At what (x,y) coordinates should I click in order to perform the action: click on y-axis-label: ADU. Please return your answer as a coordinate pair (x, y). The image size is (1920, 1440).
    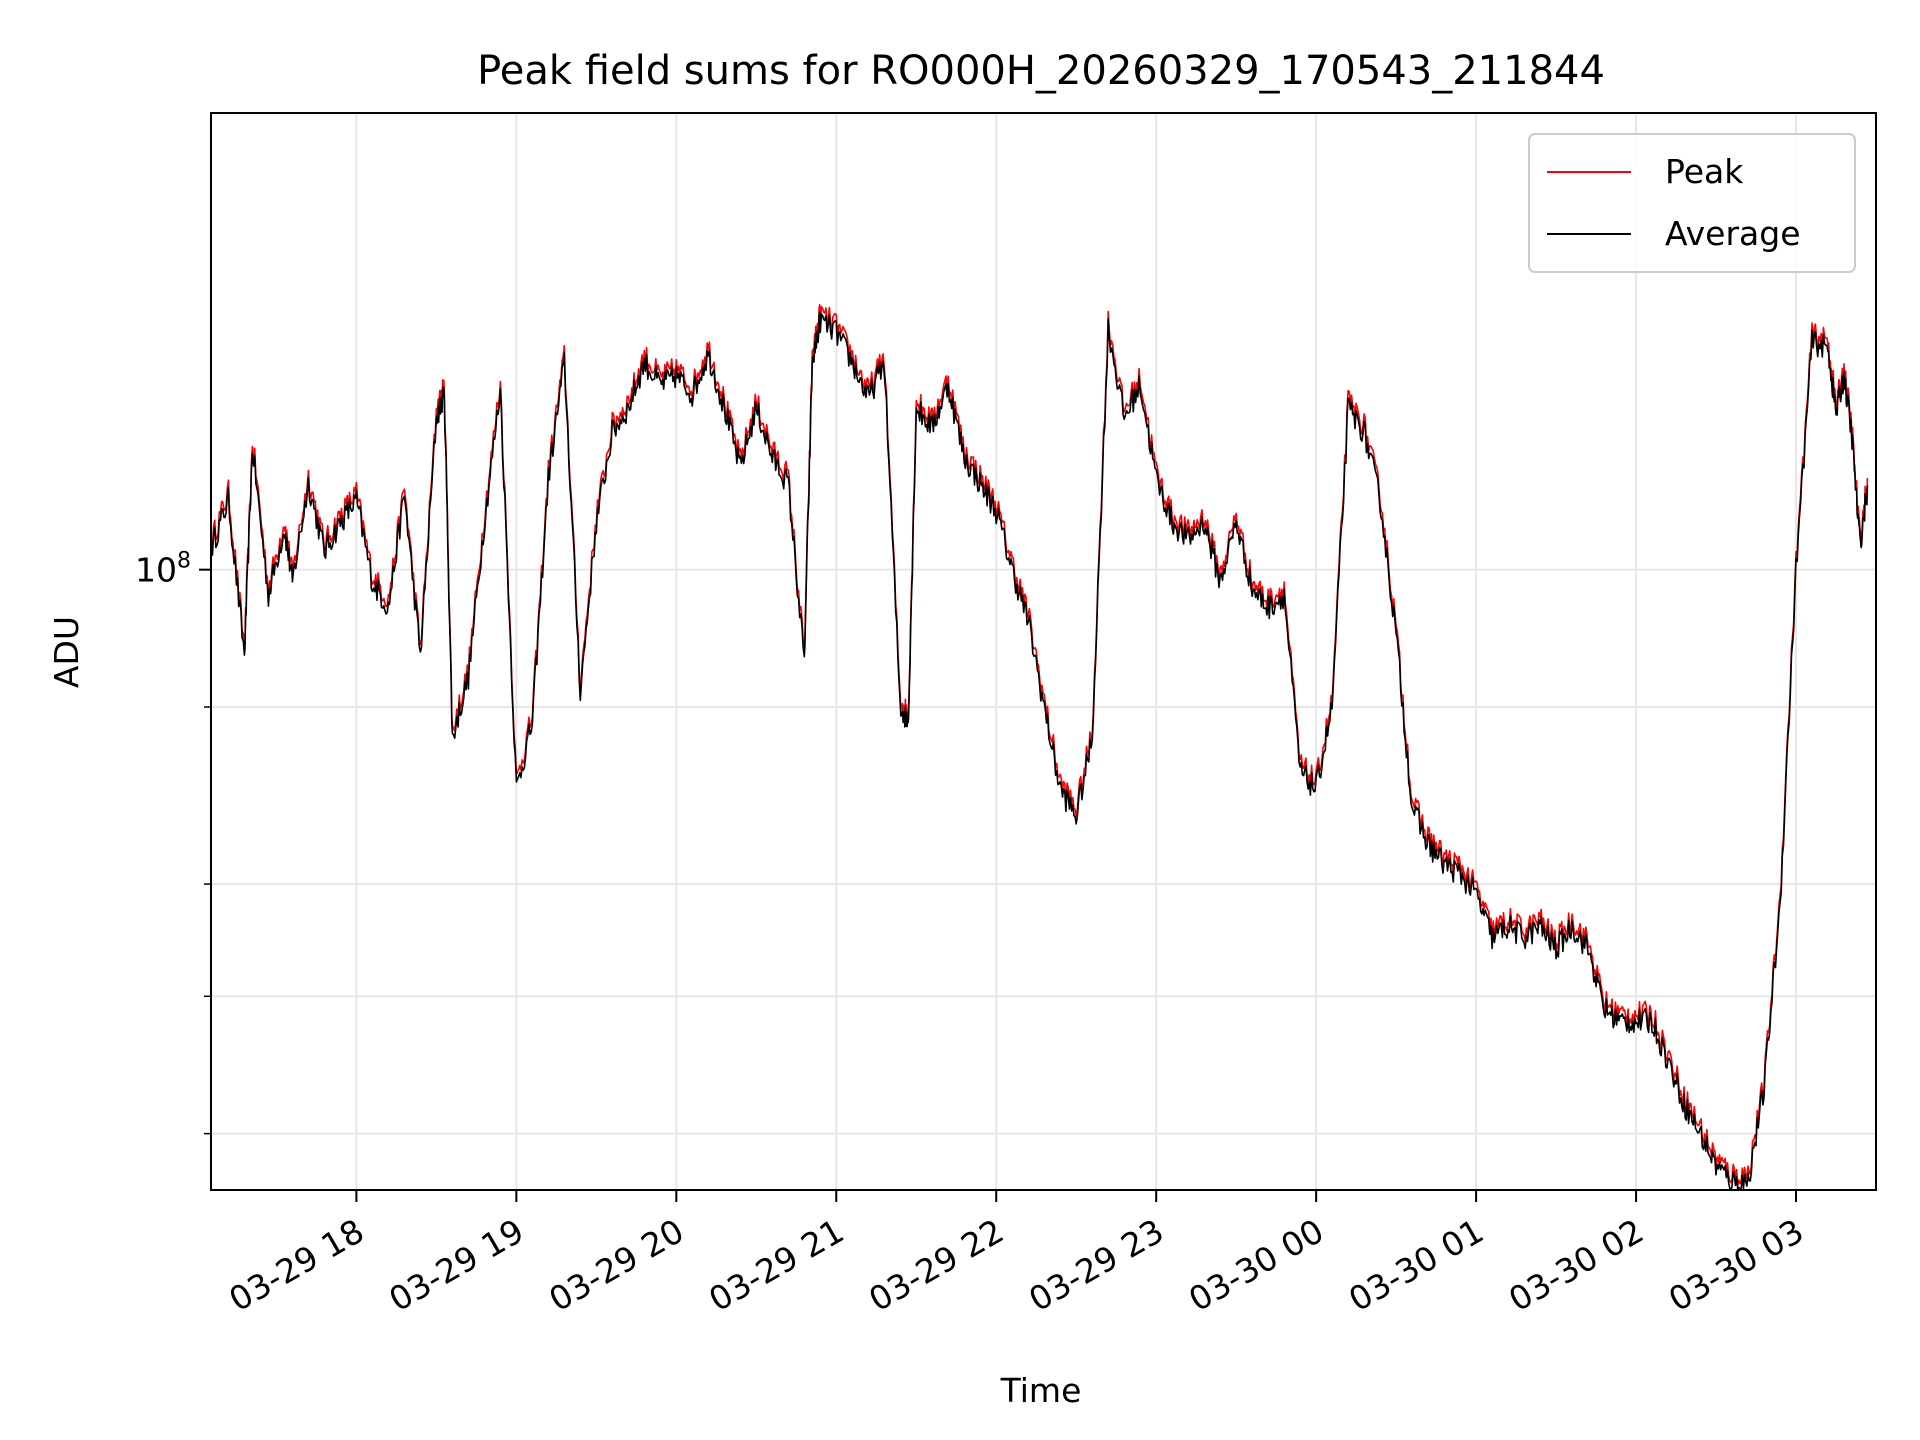
    Looking at the image, I should click on (66, 652).